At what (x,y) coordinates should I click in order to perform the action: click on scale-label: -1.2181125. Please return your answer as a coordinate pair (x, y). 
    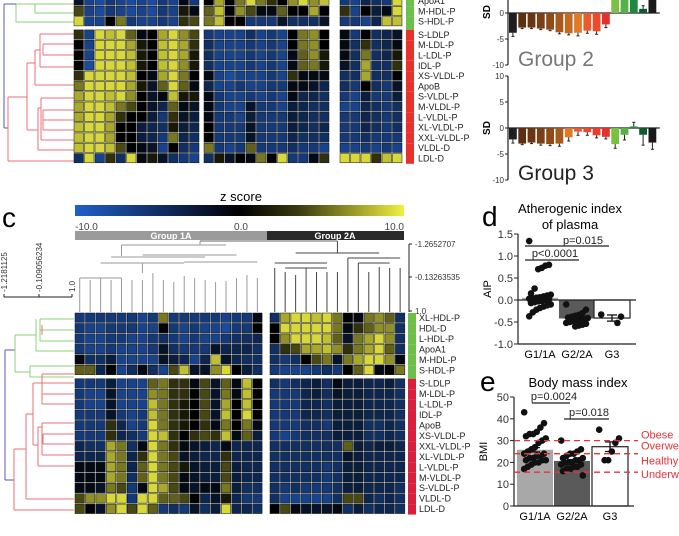
    Looking at the image, I should click on (4, 272).